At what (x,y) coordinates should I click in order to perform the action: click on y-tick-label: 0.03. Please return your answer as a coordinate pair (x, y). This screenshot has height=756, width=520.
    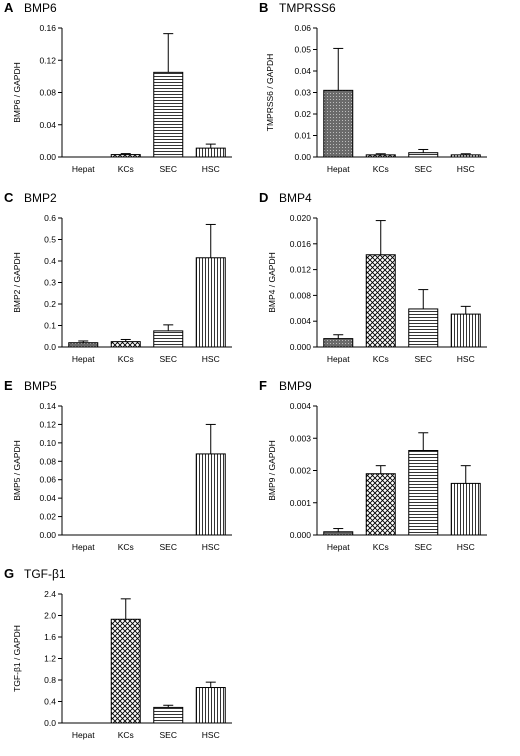
    Looking at the image, I should click on (302, 93).